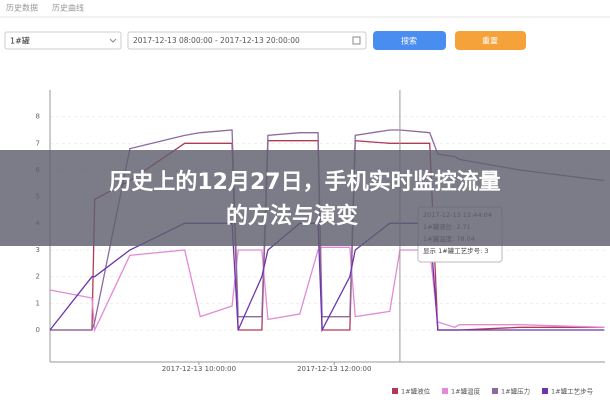  I want to click on reset-button, so click(490, 40).